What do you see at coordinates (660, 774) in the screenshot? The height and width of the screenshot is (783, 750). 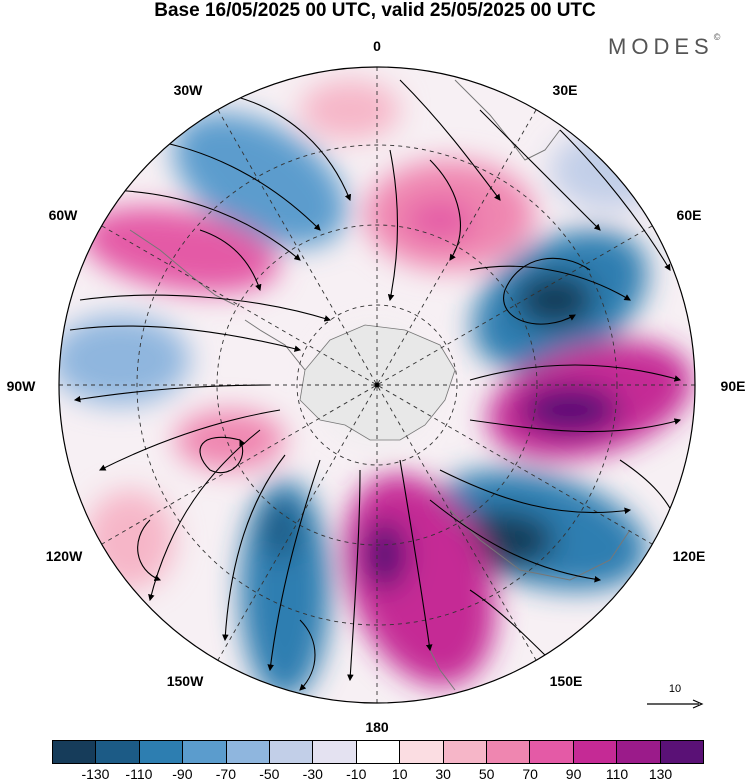 I see `colorbar-tick-label: 130` at bounding box center [660, 774].